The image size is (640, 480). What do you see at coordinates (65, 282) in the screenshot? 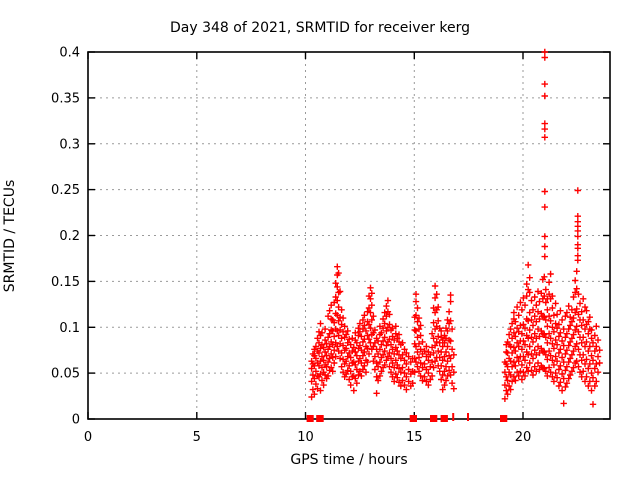
I see `y-tick-label: 0.15` at bounding box center [65, 282].